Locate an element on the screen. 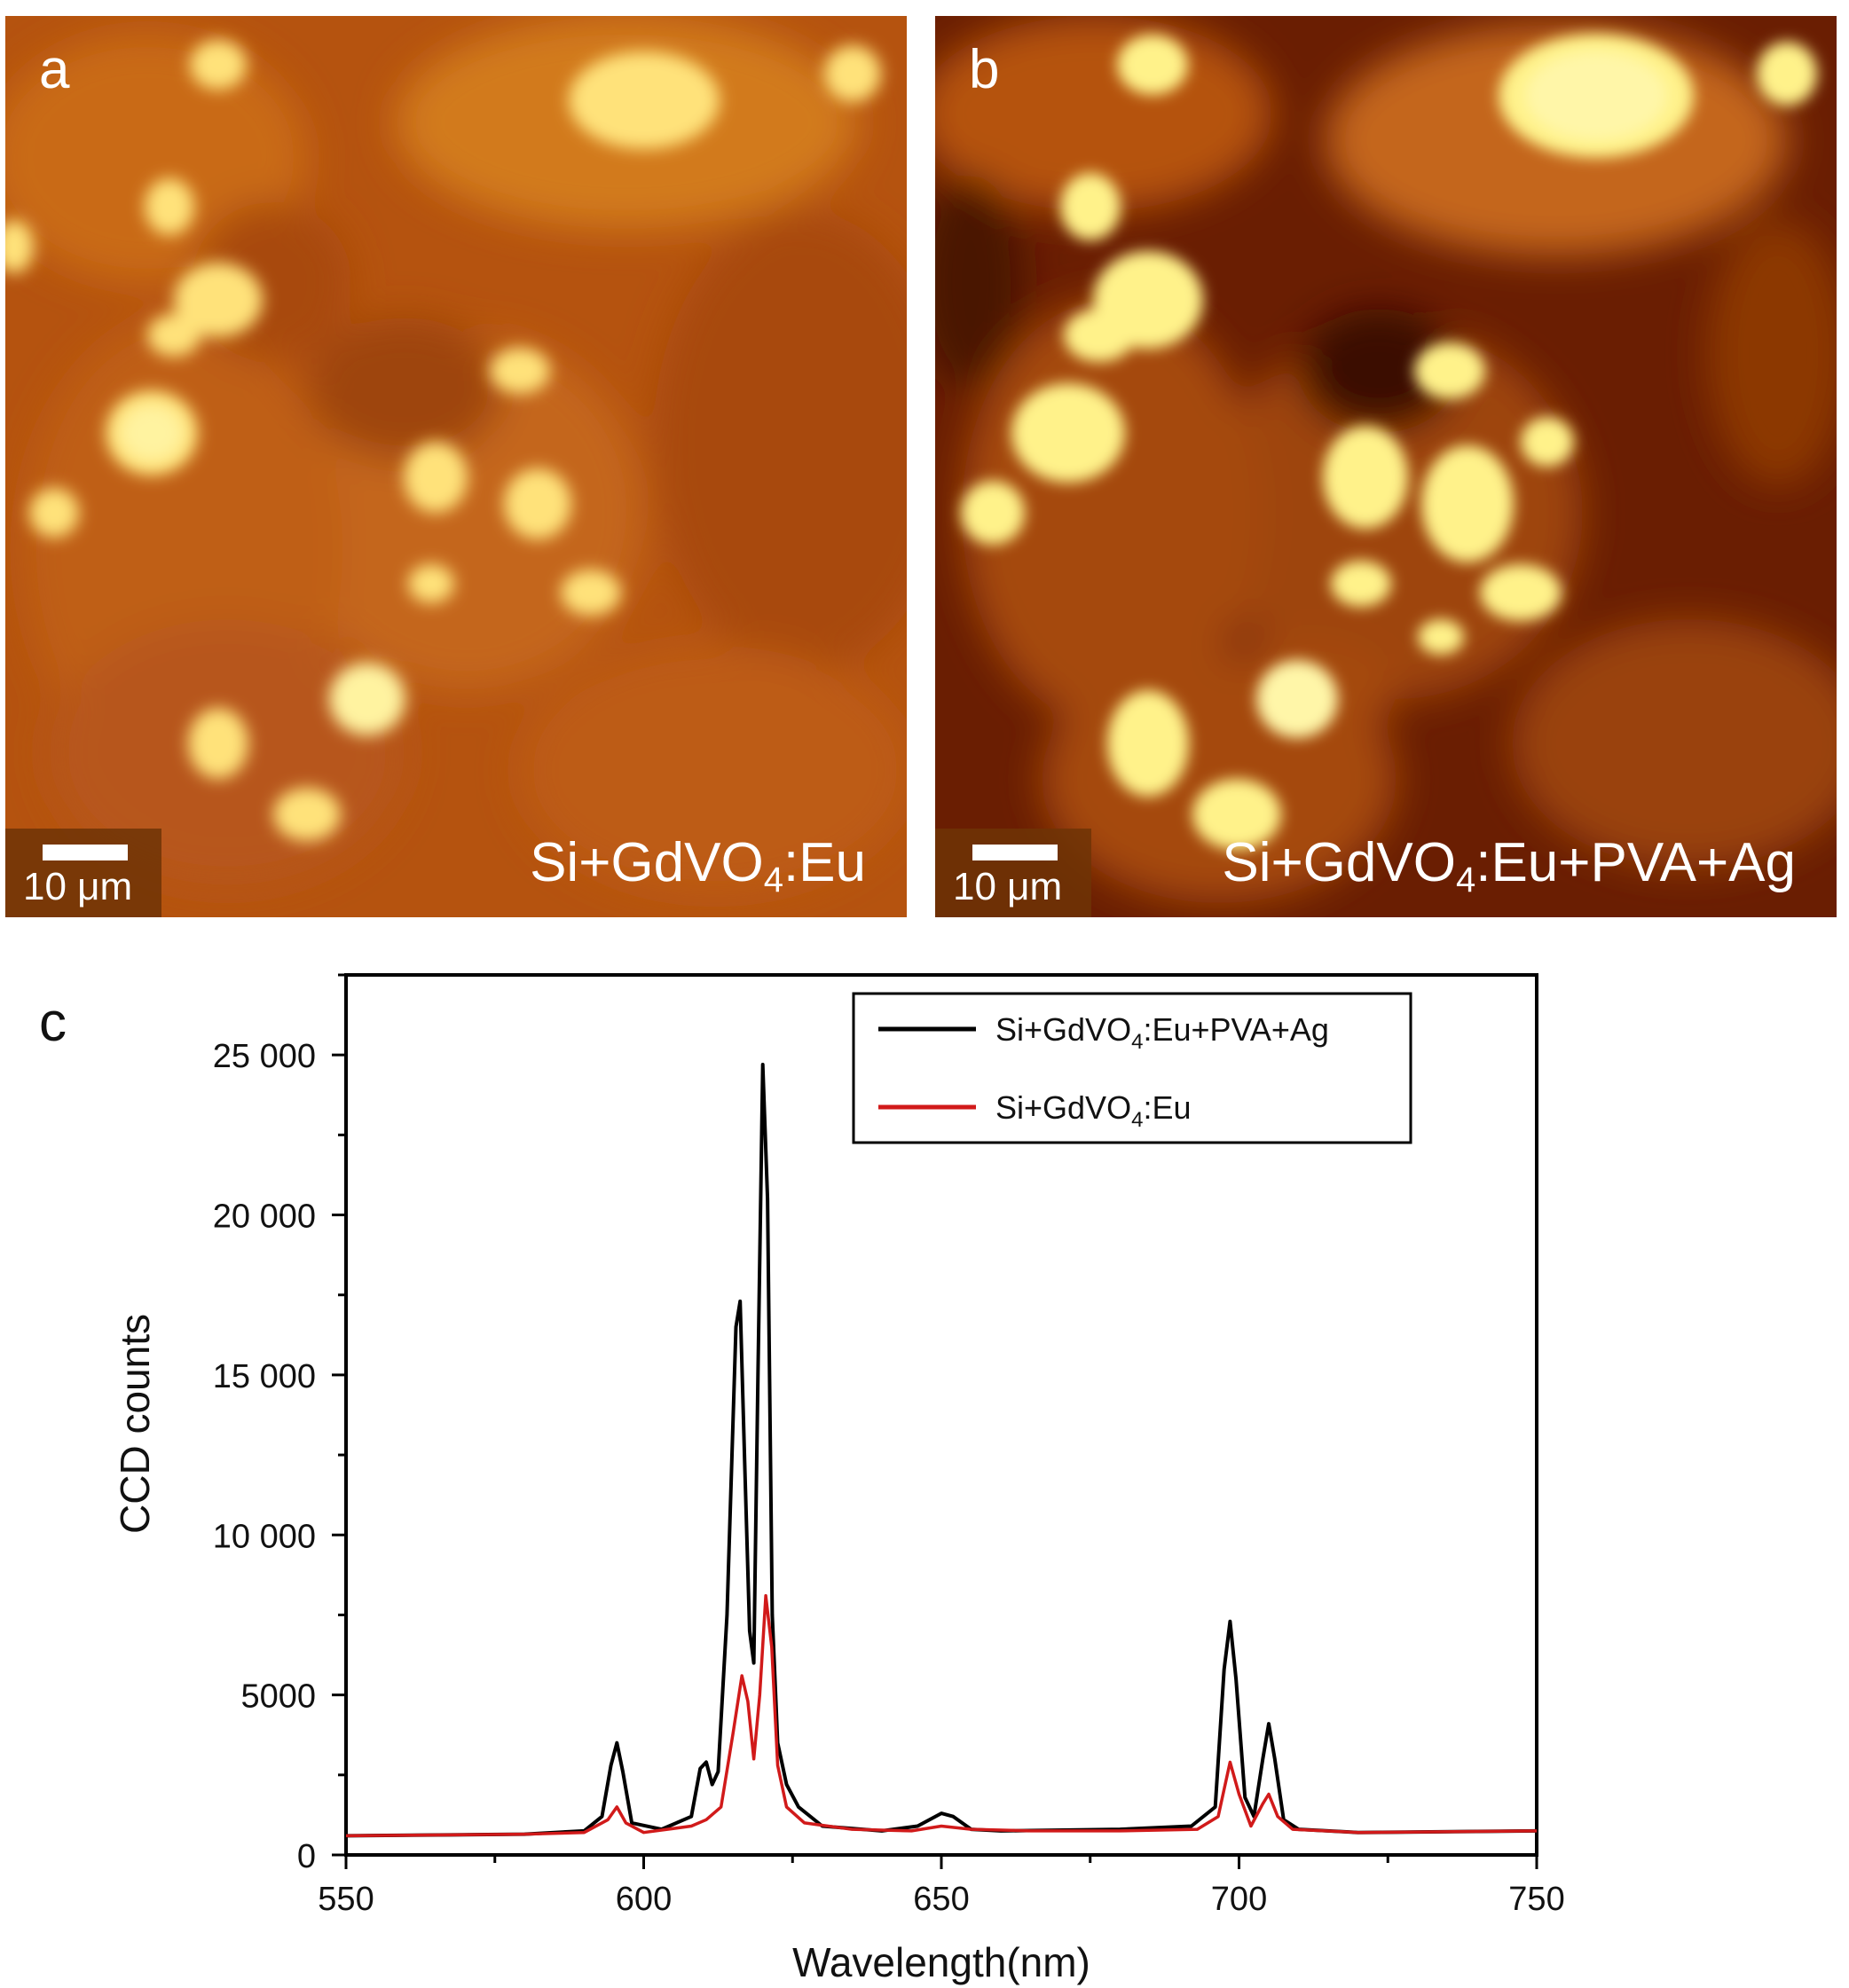 The height and width of the screenshot is (1988, 1849). x-axis-label: Wavelength(nm) is located at coordinates (941, 1962).